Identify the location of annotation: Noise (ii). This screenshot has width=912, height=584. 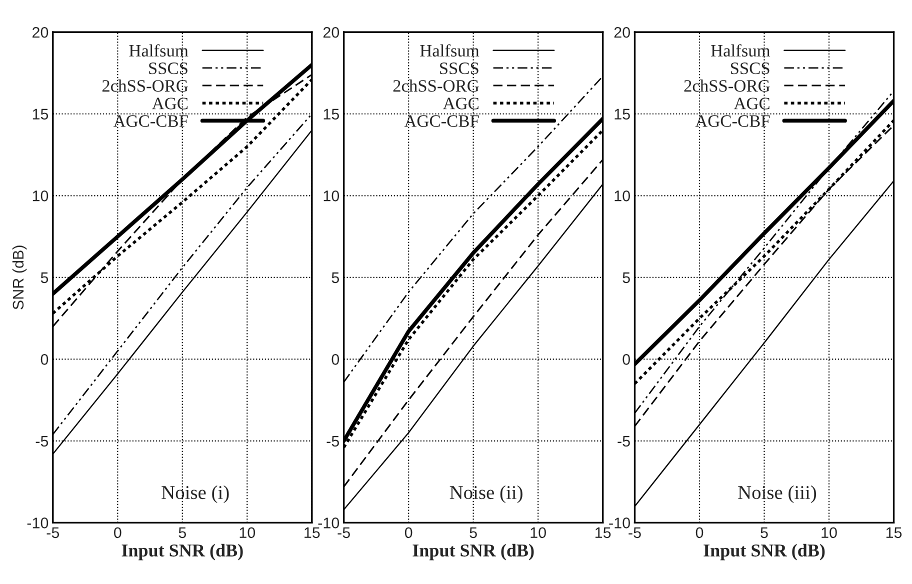
(486, 494).